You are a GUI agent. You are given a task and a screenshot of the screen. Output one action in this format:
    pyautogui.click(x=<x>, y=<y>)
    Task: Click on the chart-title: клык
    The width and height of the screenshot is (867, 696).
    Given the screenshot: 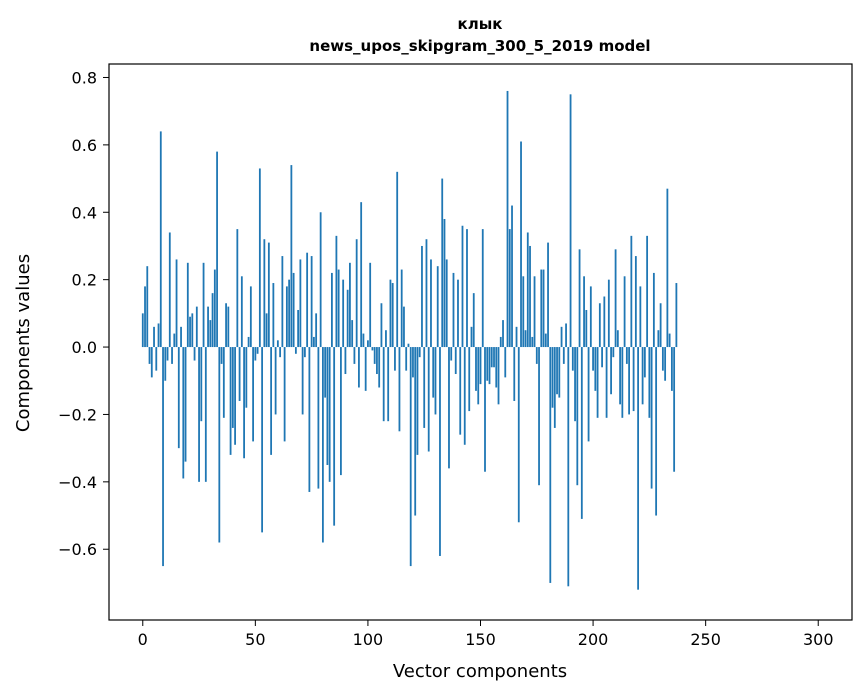 What is the action you would take?
    pyautogui.click(x=480, y=24)
    